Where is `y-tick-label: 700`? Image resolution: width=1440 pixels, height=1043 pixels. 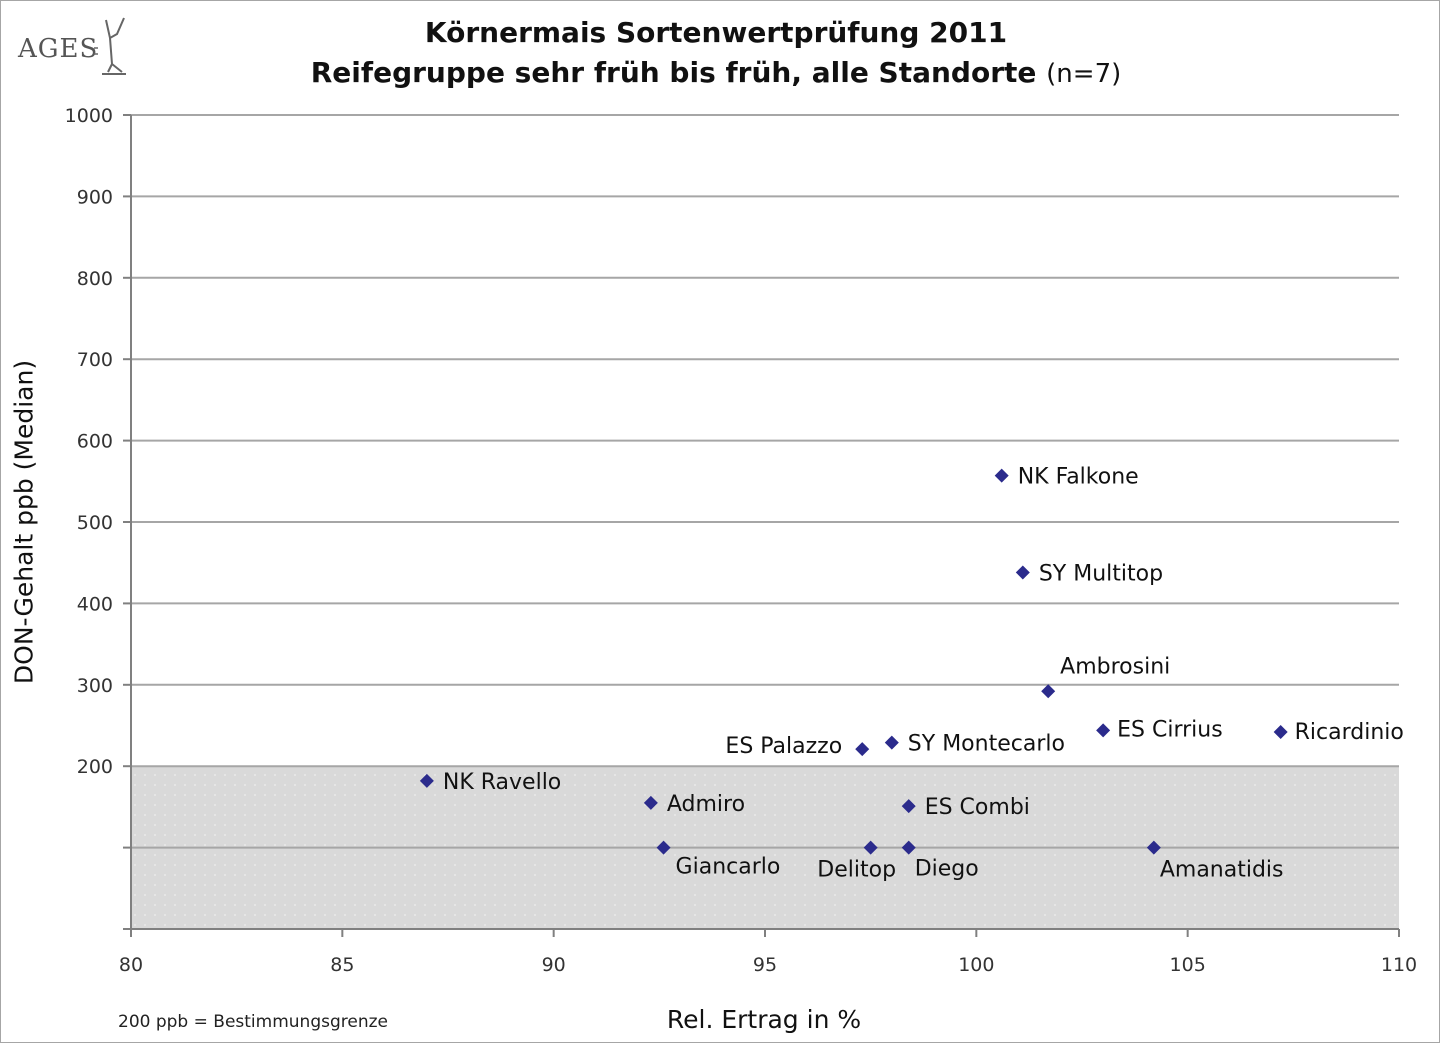
y-tick-label: 700 is located at coordinates (95, 360).